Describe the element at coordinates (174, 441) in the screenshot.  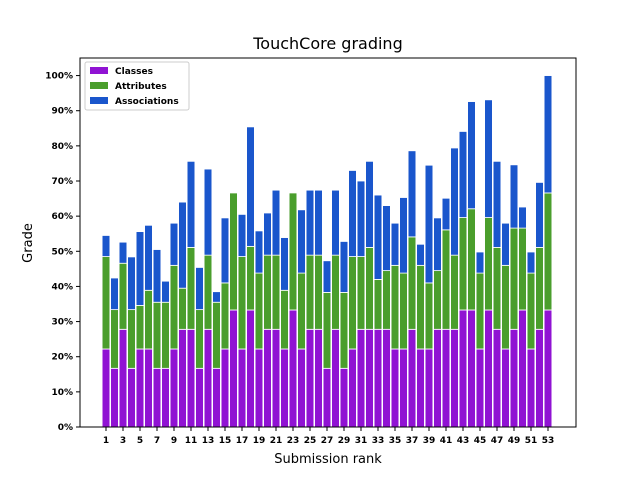
I see `x-tick-label: 9` at that location.